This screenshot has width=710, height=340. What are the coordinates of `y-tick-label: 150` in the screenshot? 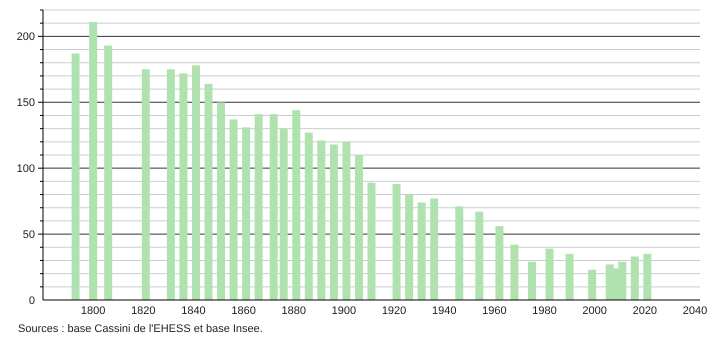 It's located at (25, 103).